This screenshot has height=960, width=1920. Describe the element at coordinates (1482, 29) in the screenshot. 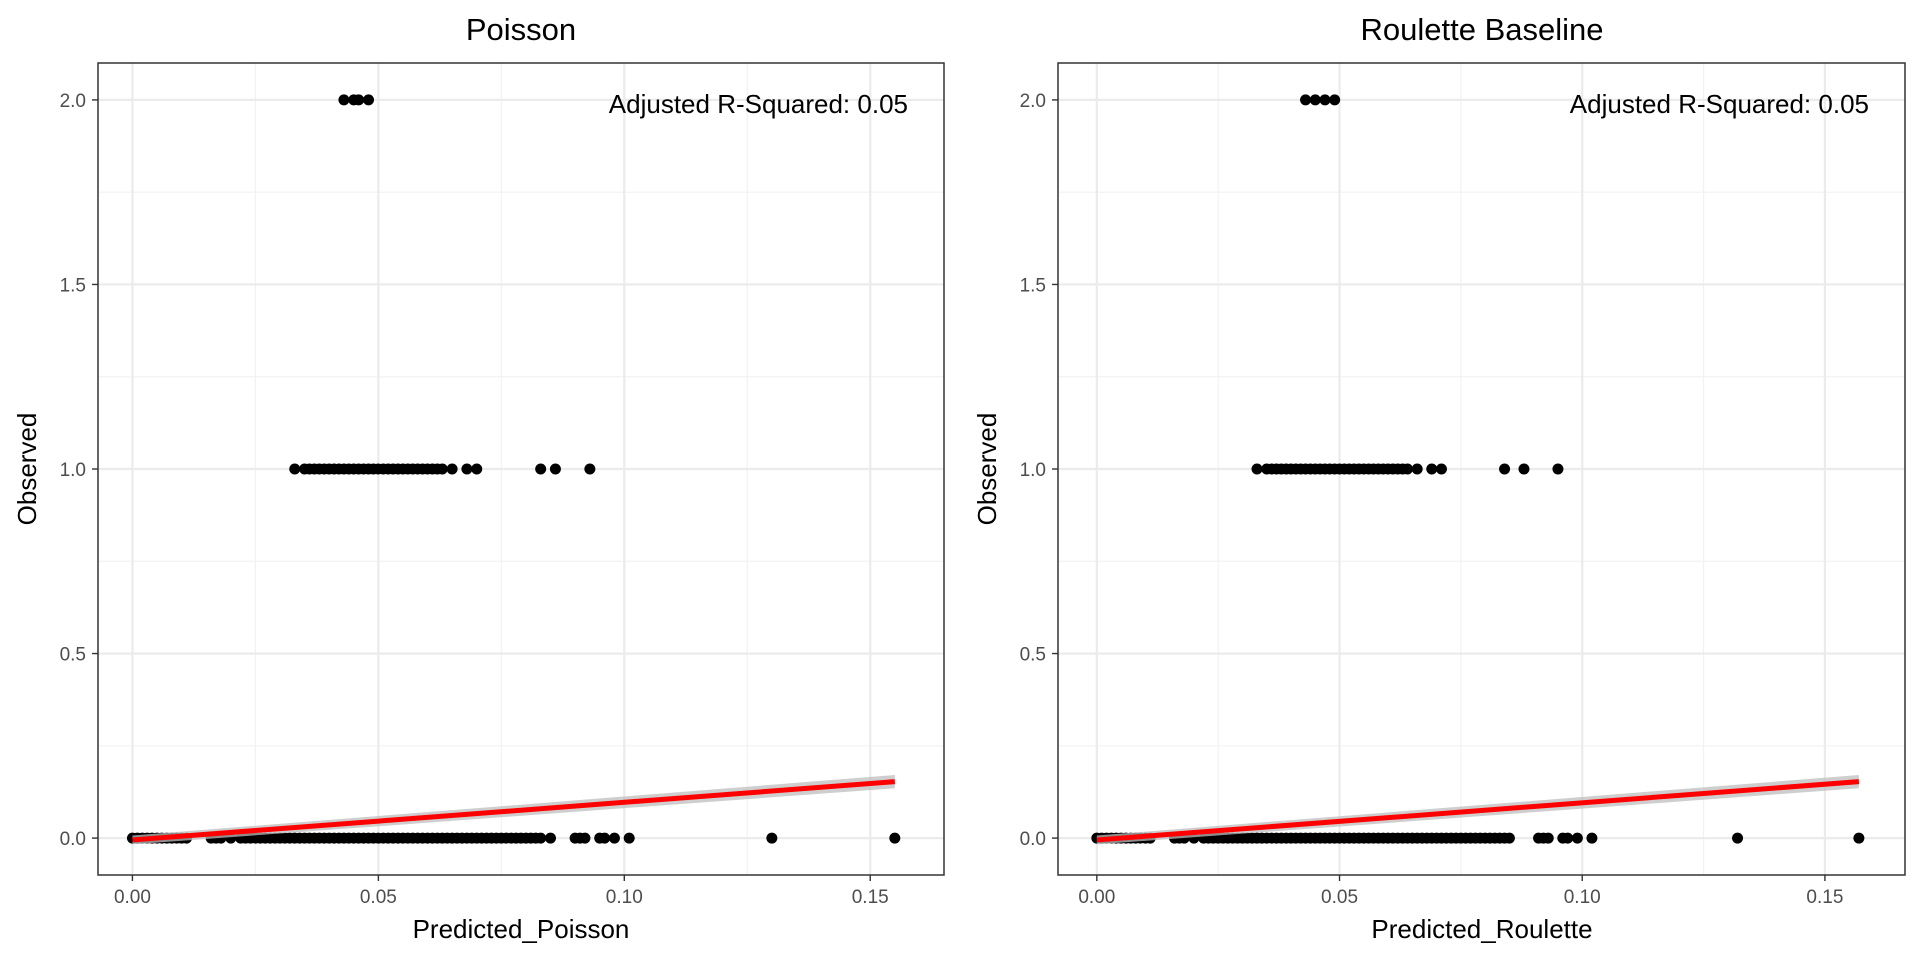

I see `panel-title: Roulette Baseline` at that location.